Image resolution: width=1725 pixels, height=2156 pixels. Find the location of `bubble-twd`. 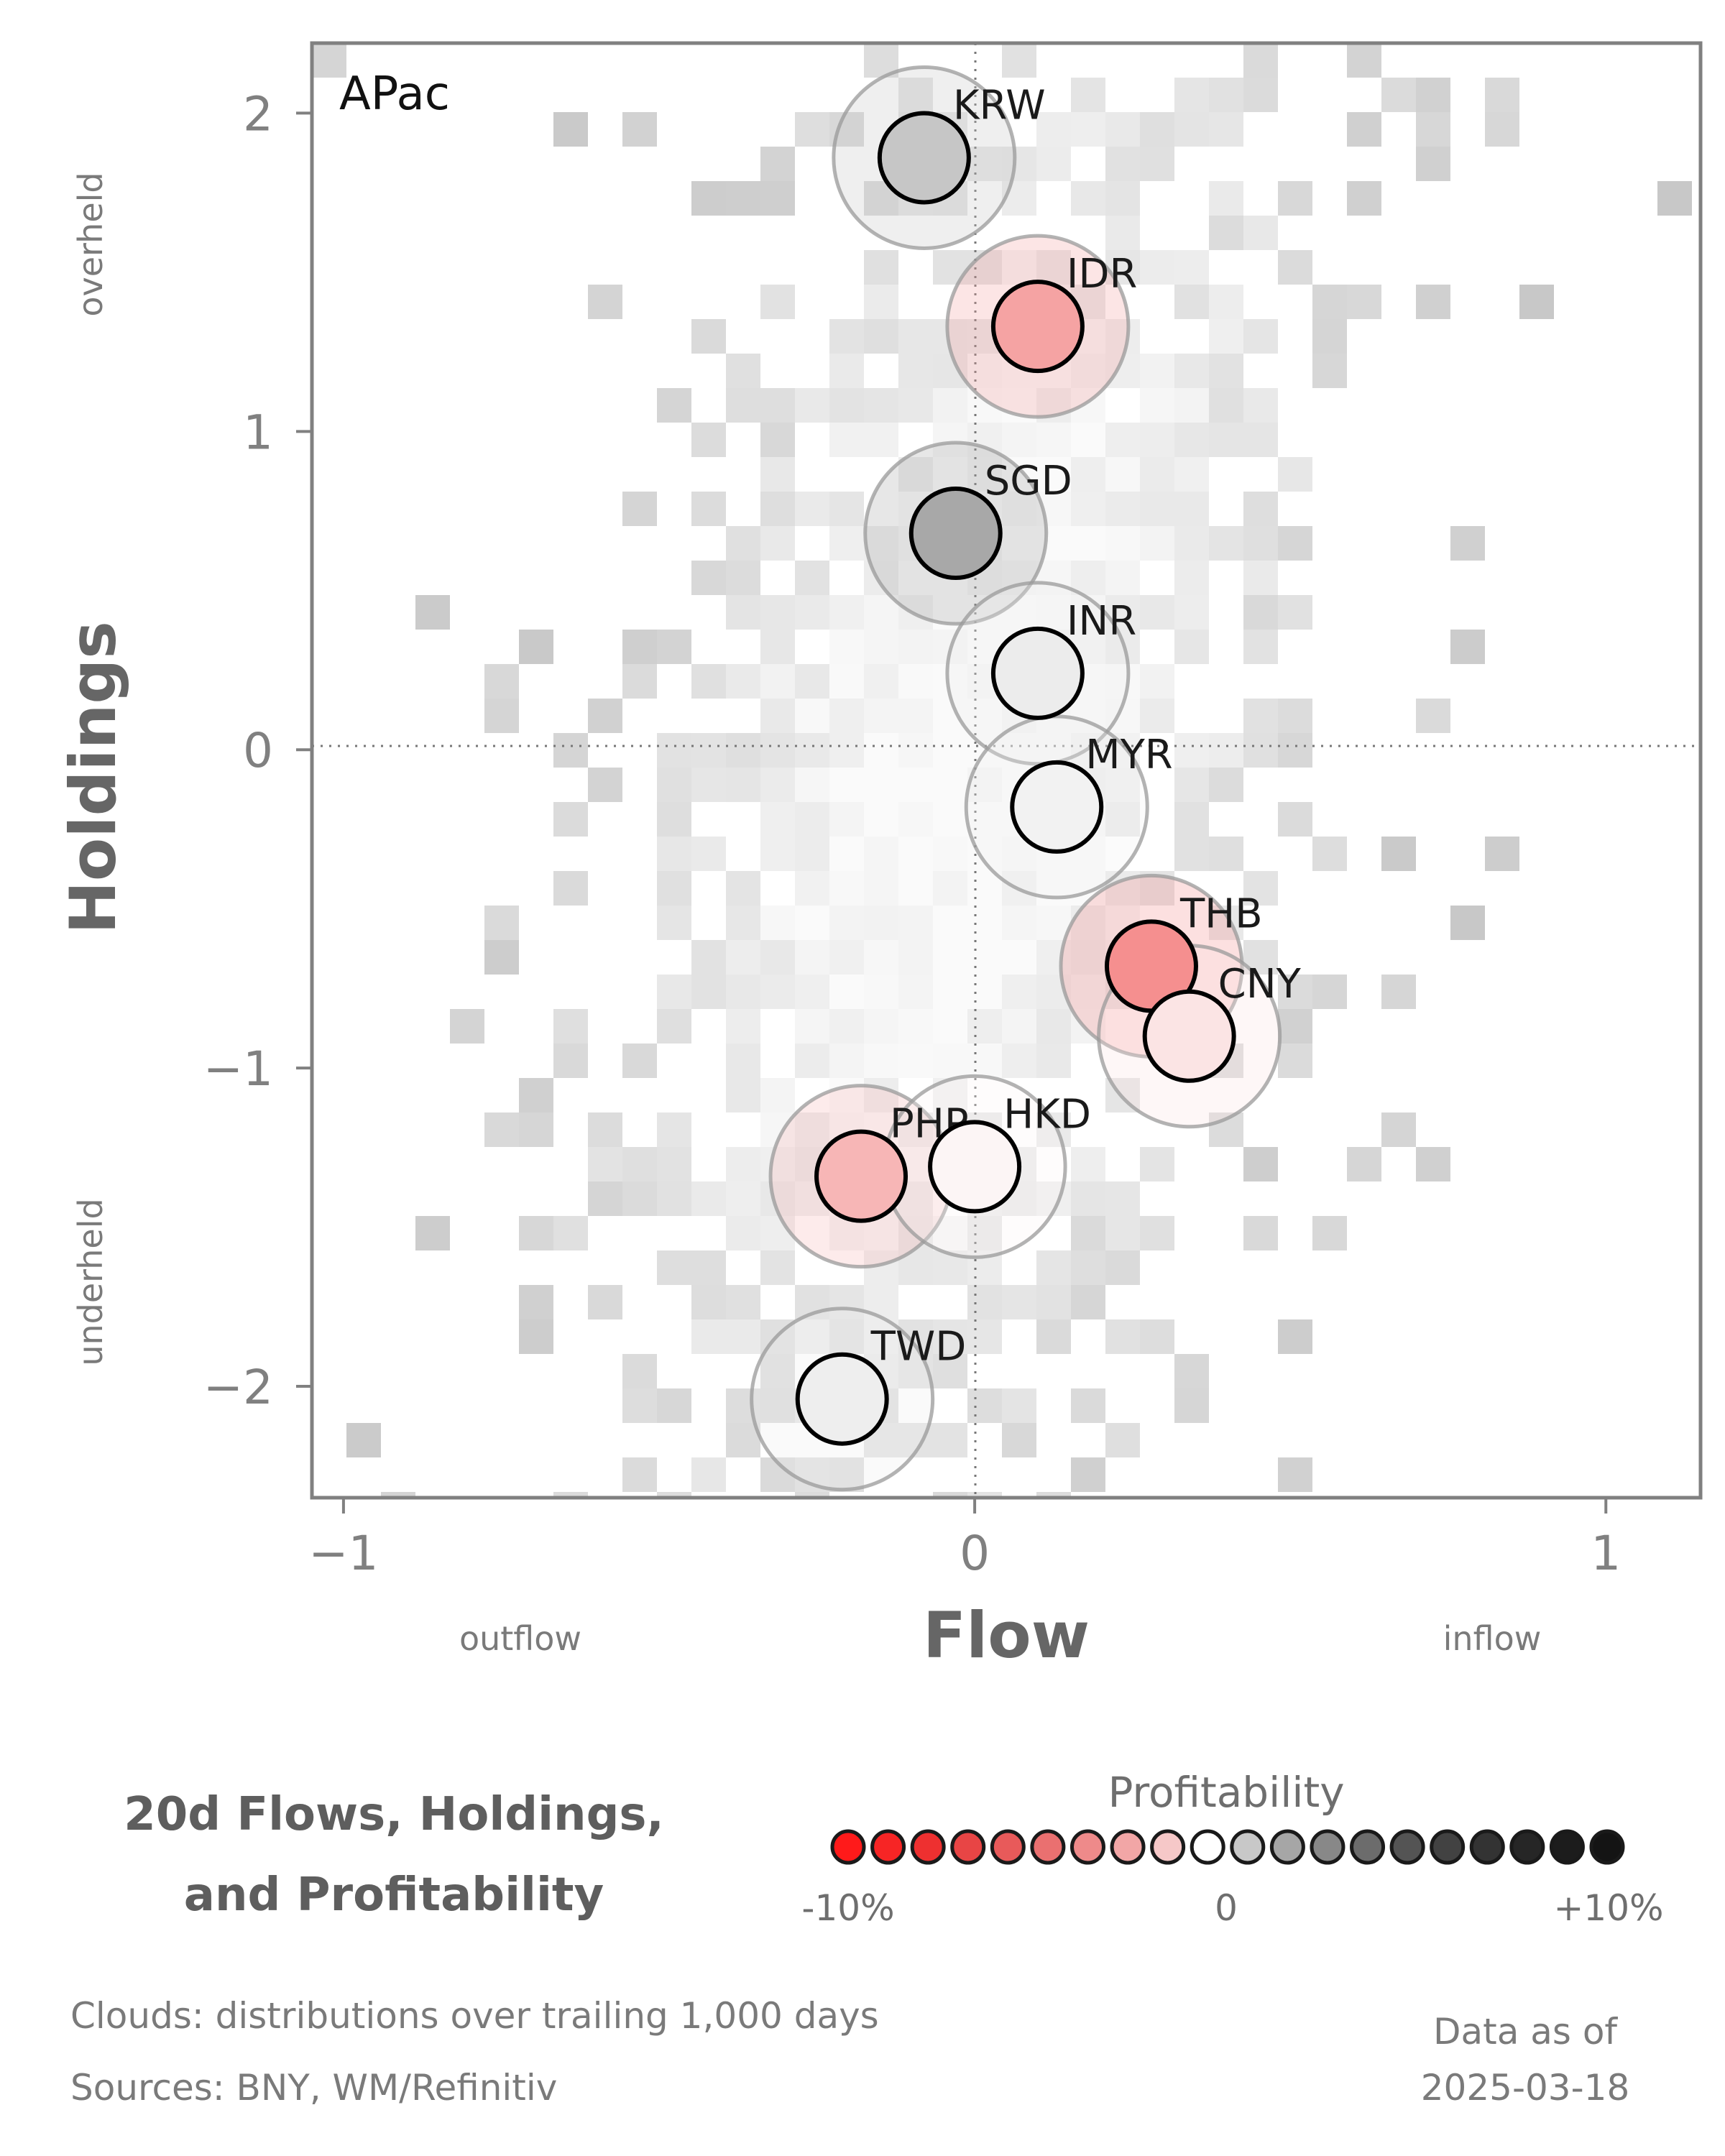

bubble-twd is located at coordinates (842, 1399).